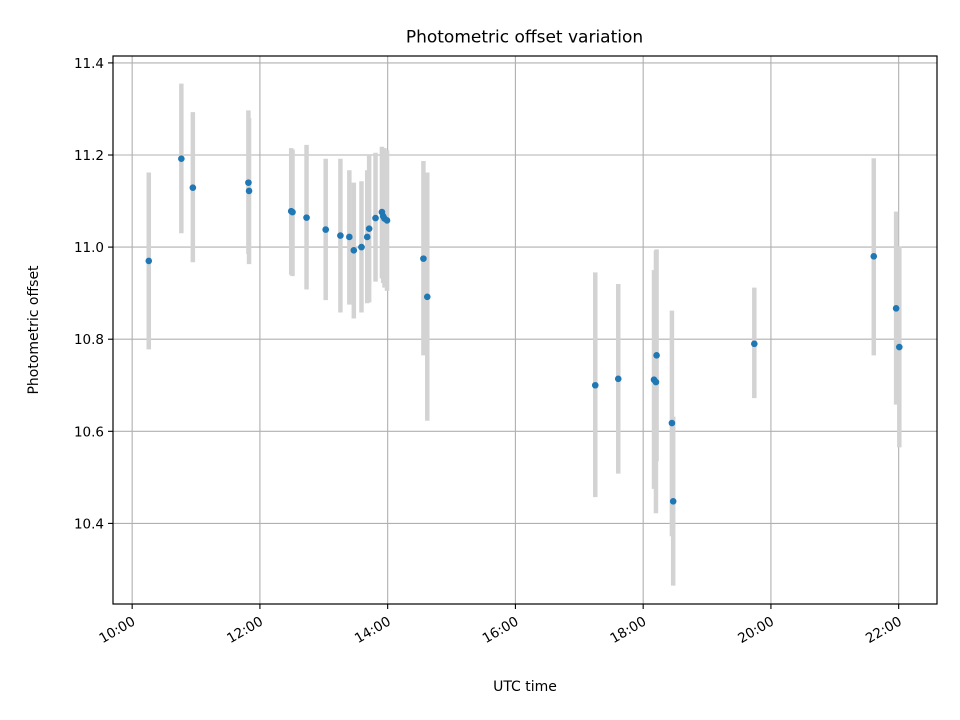 This screenshot has height=720, width=960. Describe the element at coordinates (89, 340) in the screenshot. I see `y-tick-label: 10.8` at that location.